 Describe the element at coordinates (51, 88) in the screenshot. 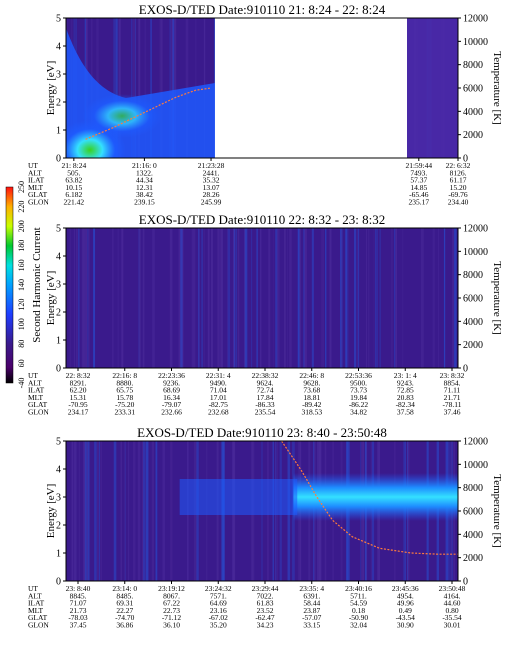

I see `energy-axis-label: Energy [eV]` at that location.